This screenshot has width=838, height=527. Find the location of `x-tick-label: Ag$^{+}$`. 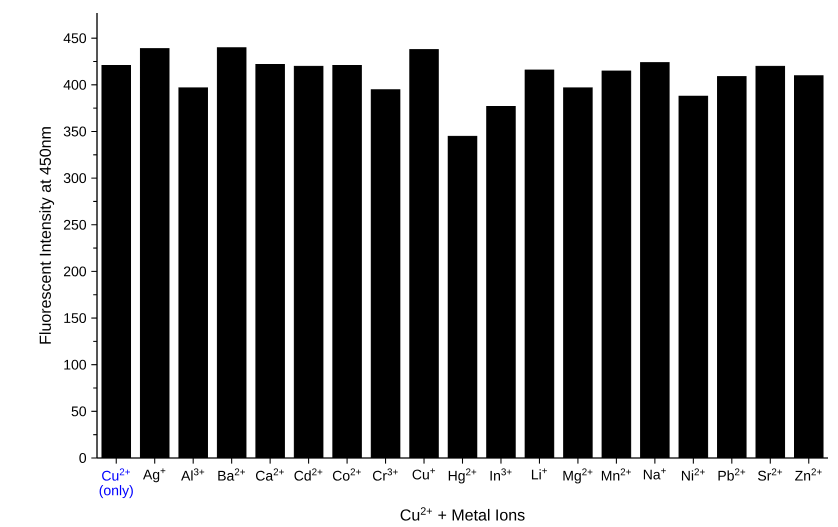

x-tick-label: Ag$^{+}$ is located at coordinates (154, 475).